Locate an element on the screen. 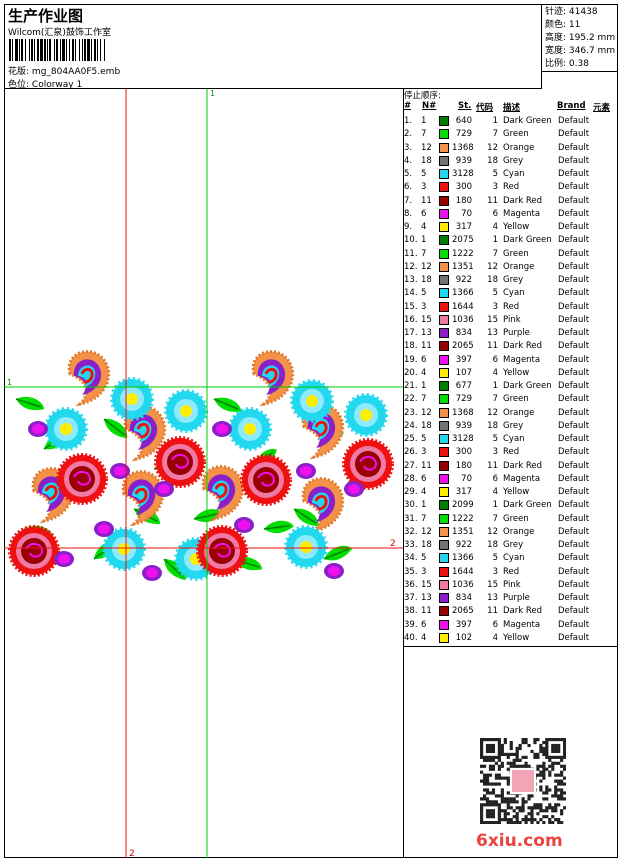 This screenshot has height=860, width=620. row-description: Red is located at coordinates (511, 306).